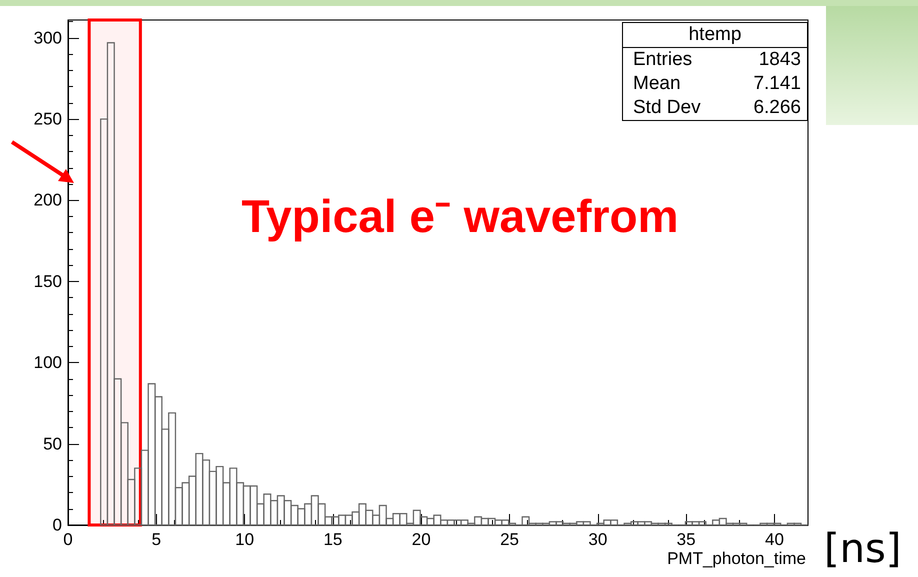 The height and width of the screenshot is (577, 918). What do you see at coordinates (48, 281) in the screenshot?
I see `y-tick-label: 150` at bounding box center [48, 281].